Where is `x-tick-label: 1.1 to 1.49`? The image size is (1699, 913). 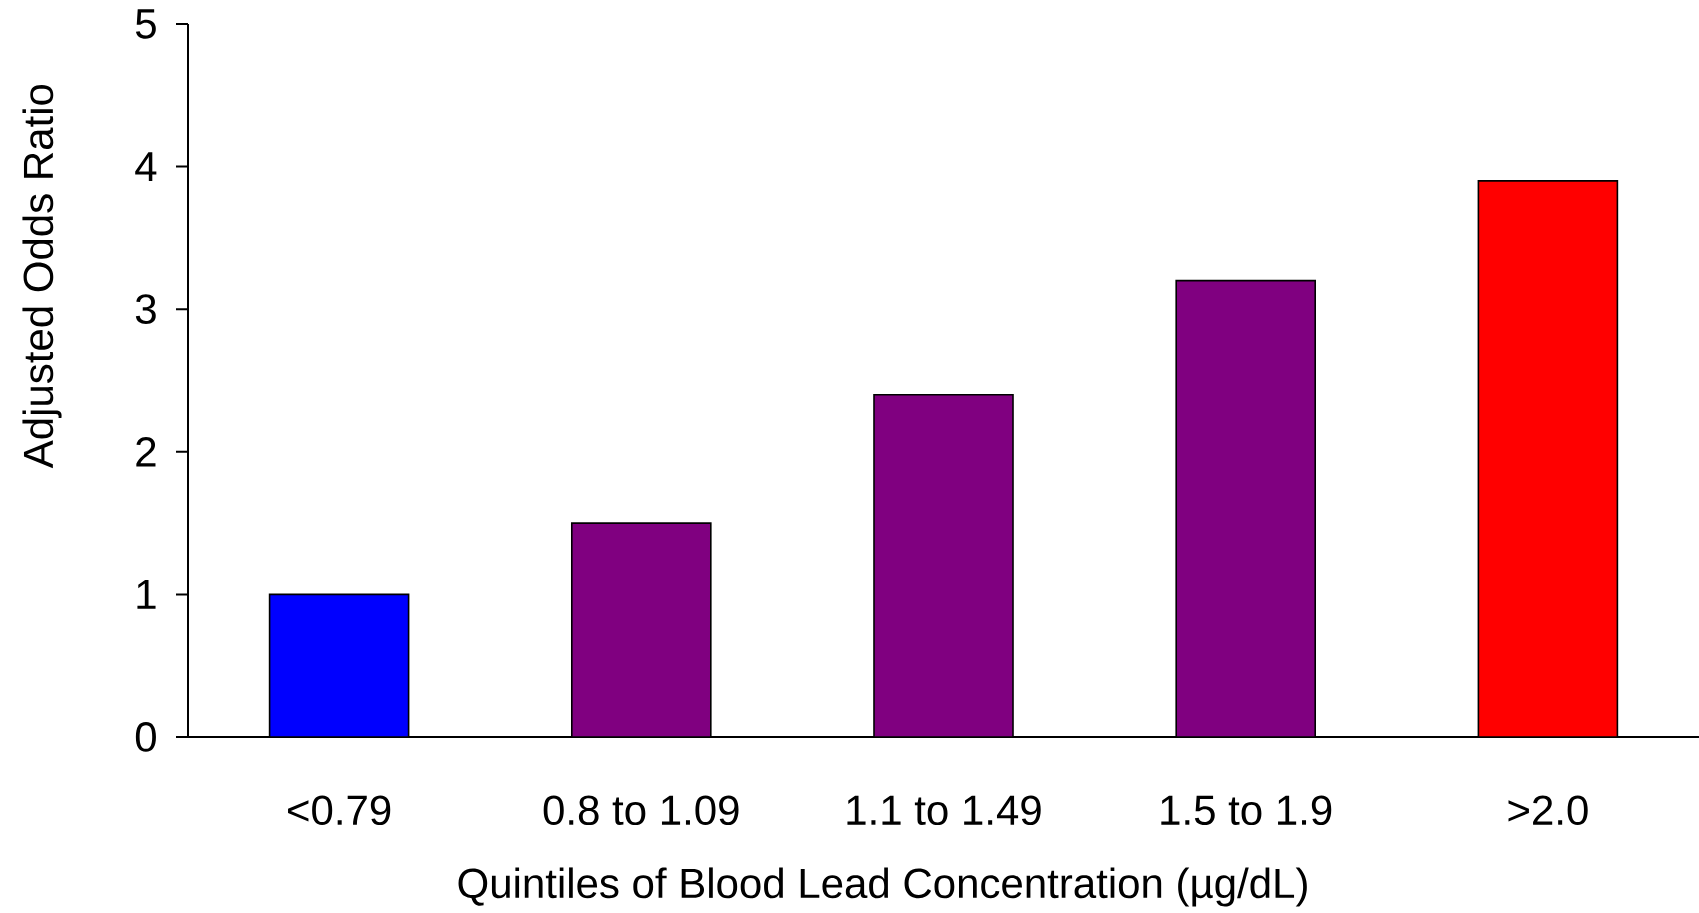 x-tick-label: 1.1 to 1.49 is located at coordinates (944, 810).